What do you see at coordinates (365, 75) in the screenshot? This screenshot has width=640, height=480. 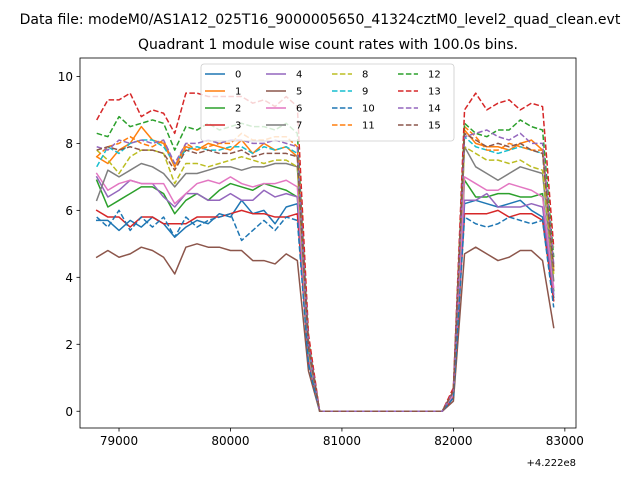 I see `legend-label-8: 8` at bounding box center [365, 75].